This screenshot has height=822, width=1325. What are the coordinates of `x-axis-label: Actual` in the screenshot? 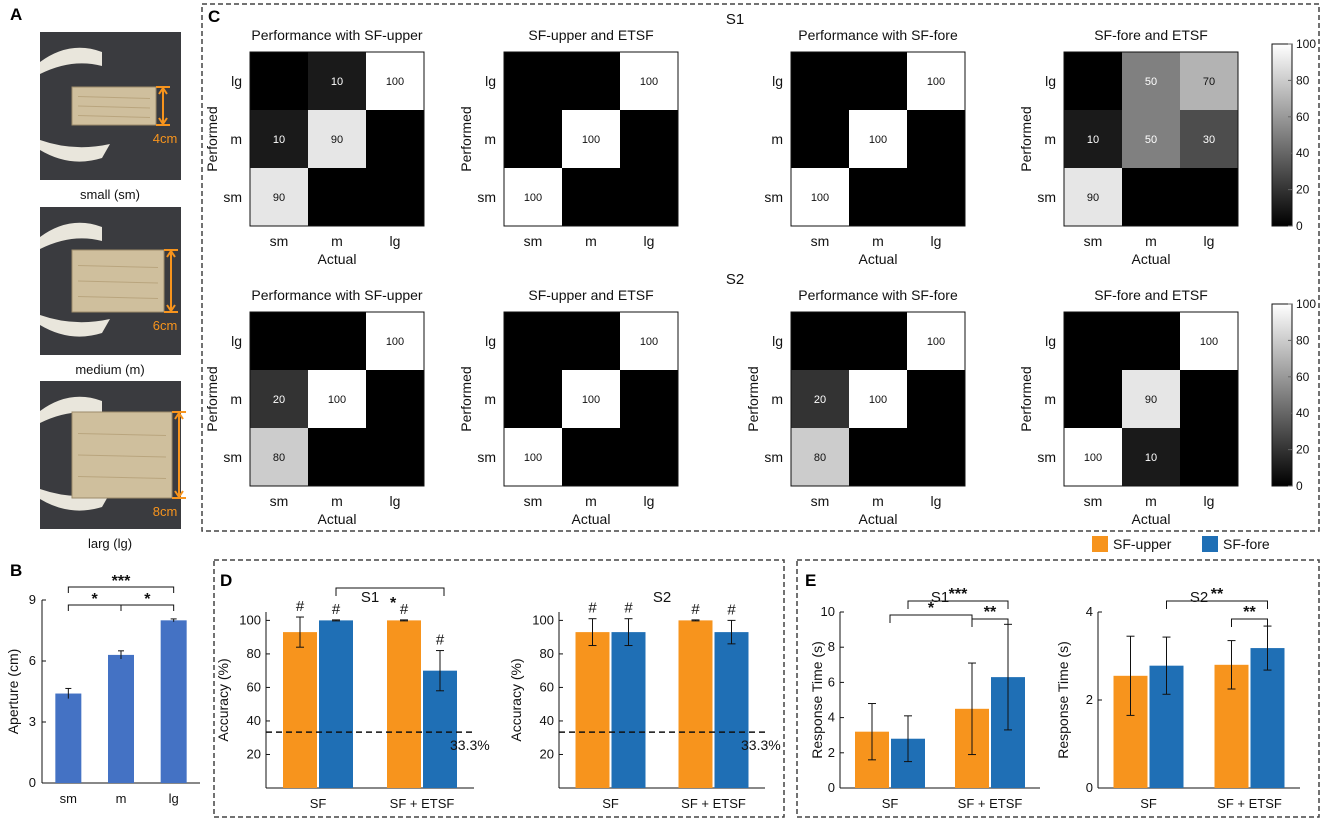 It's located at (337, 519).